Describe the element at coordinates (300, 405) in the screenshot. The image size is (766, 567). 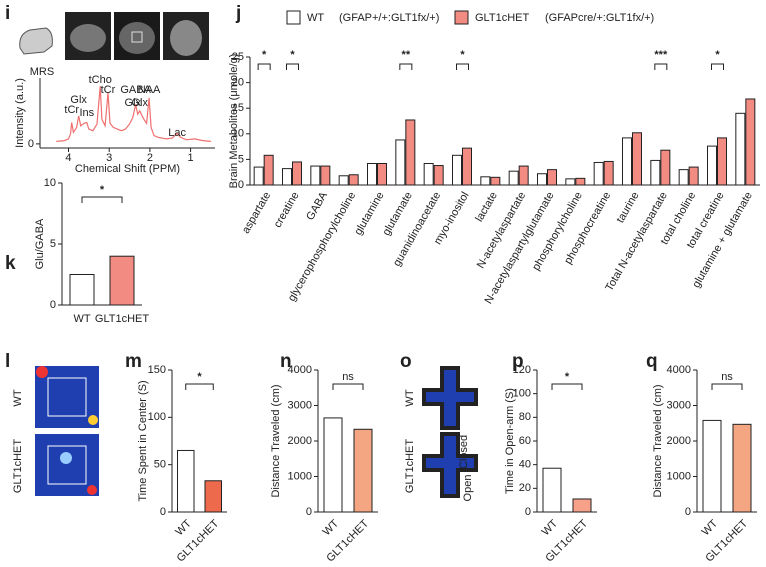
I see `y-tick-label: 3000` at that location.